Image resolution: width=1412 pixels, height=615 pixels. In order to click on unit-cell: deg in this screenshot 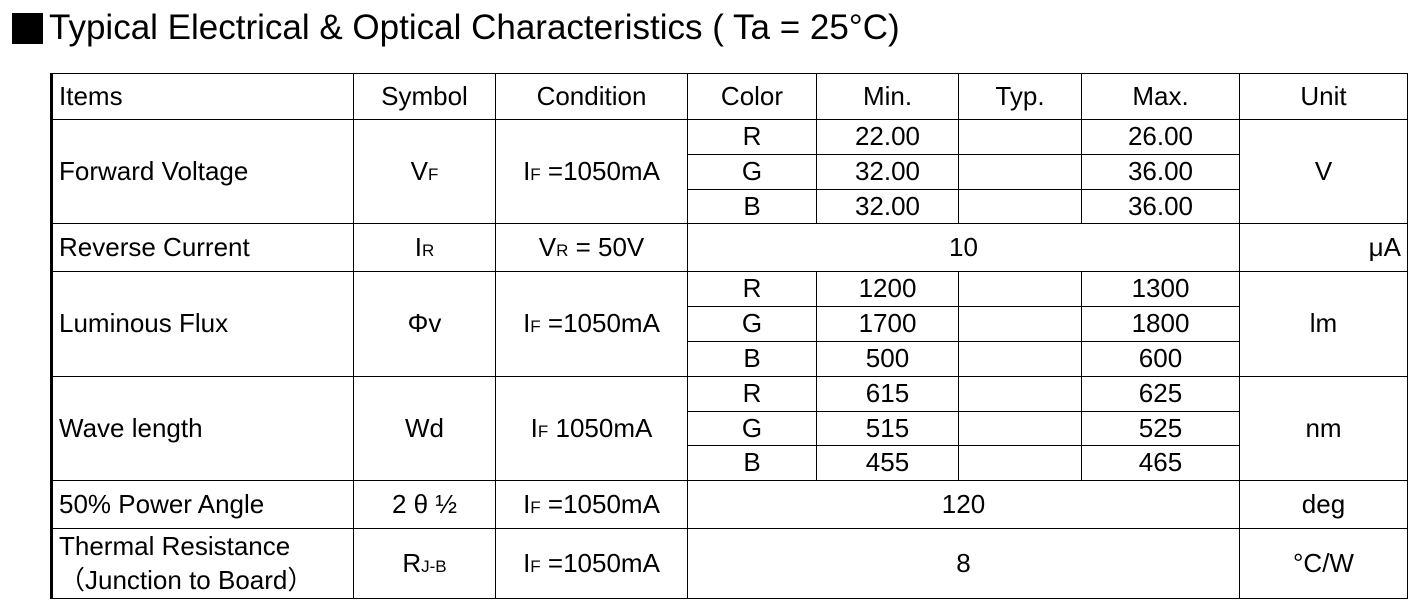, I will do `click(1323, 505)`.